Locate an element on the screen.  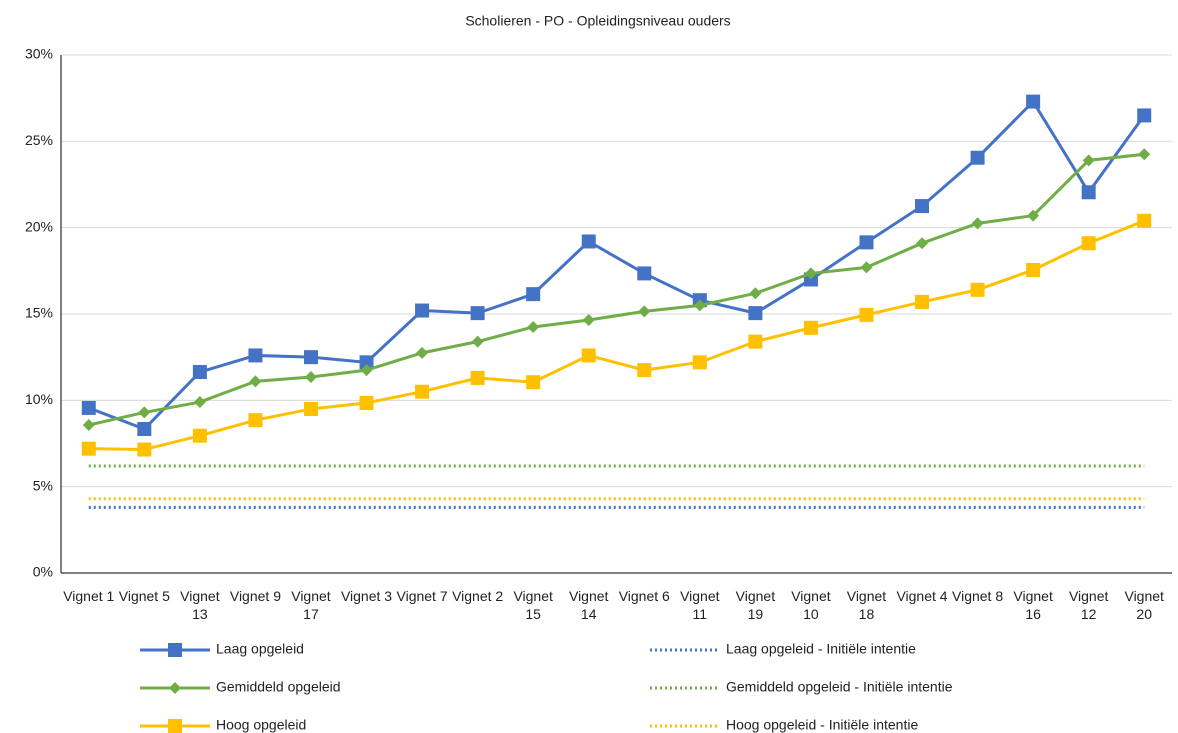
y-tick-label: 10% is located at coordinates (39, 399).